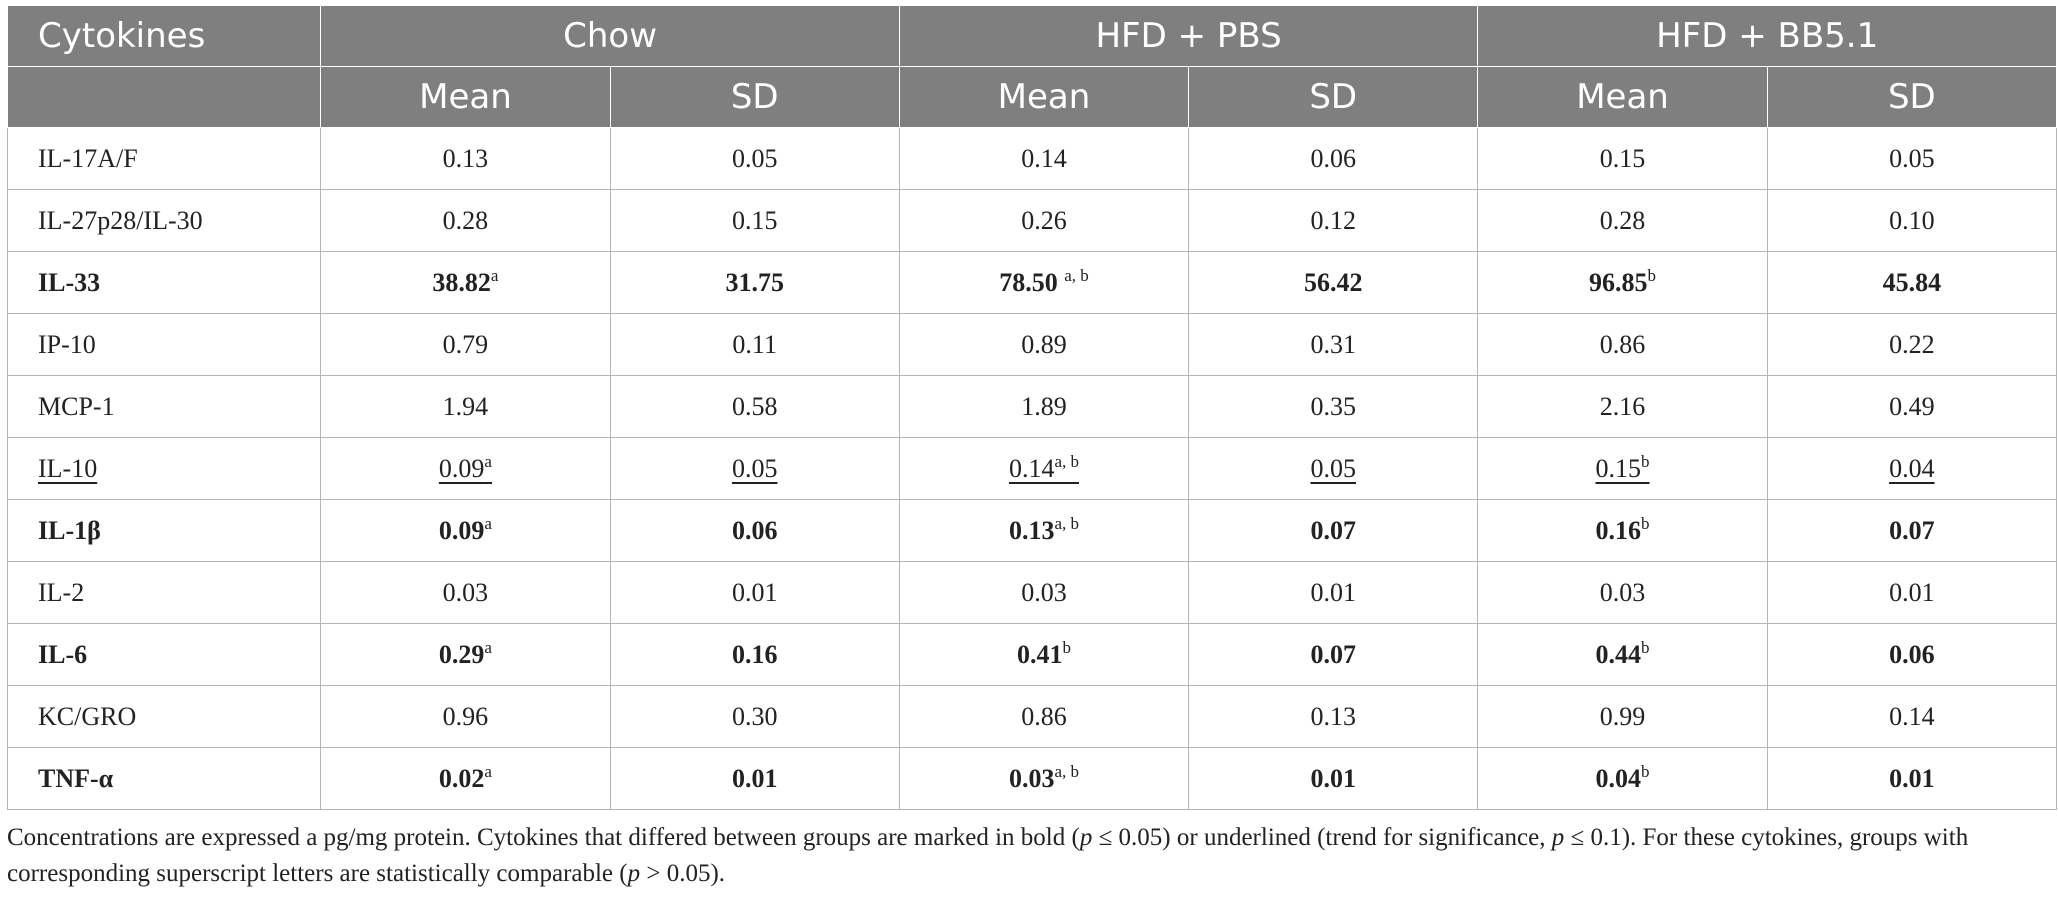  I want to click on mean-cell: 2.16, so click(1622, 406).